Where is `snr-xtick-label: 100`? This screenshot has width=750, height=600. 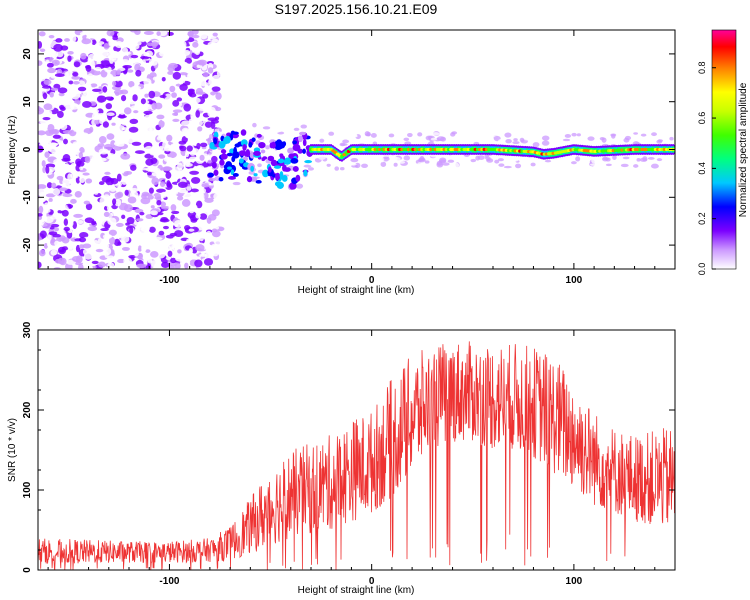 snr-xtick-label: 100 is located at coordinates (574, 581).